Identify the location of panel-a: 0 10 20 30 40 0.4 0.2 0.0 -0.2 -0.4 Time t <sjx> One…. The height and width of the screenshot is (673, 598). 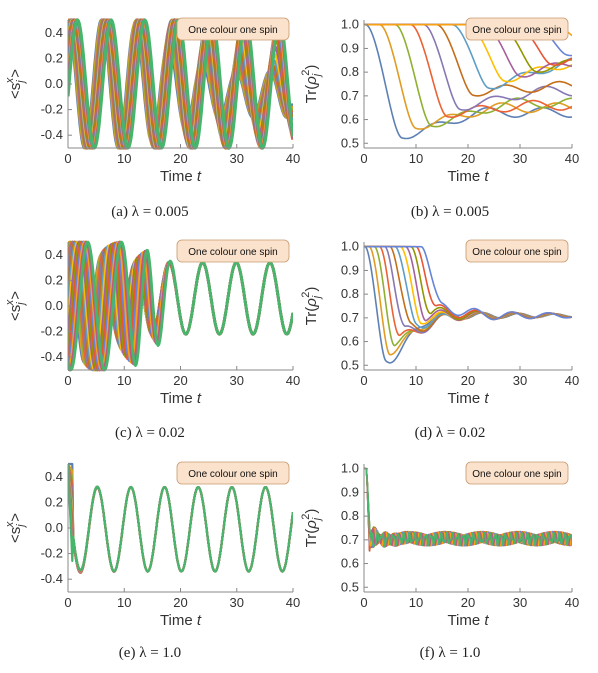
(152, 101).